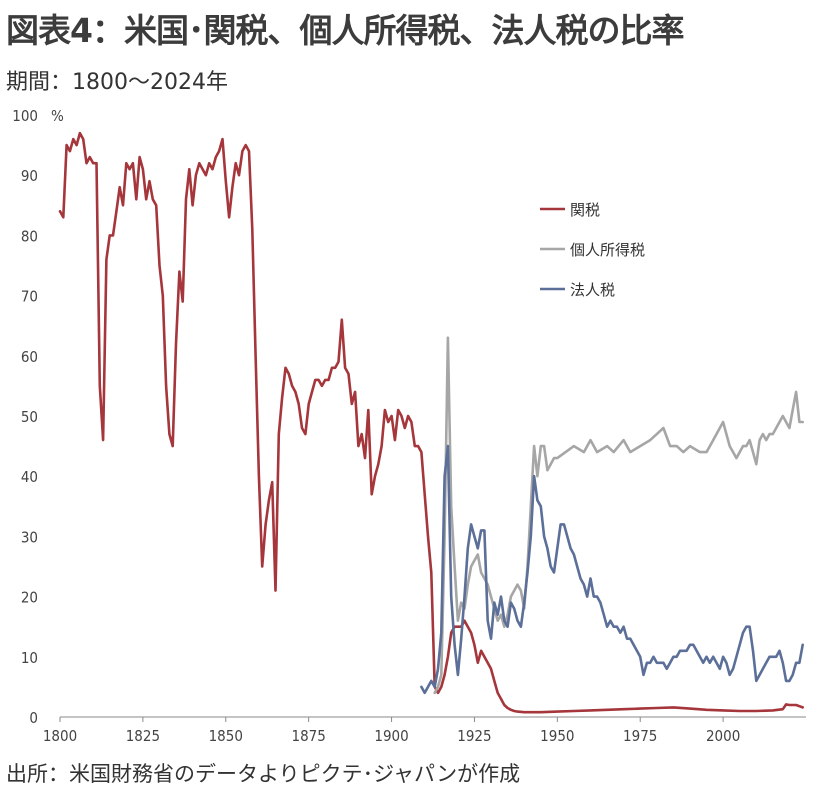 The image size is (823, 793). What do you see at coordinates (143, 736) in the screenshot?
I see `x-tick-label: 1825` at bounding box center [143, 736].